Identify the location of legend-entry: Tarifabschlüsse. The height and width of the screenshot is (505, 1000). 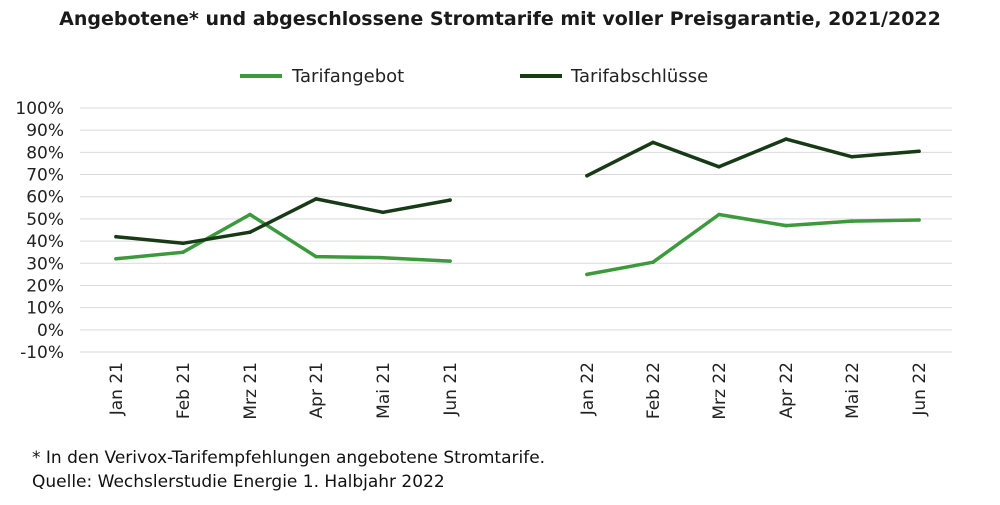
(639, 76).